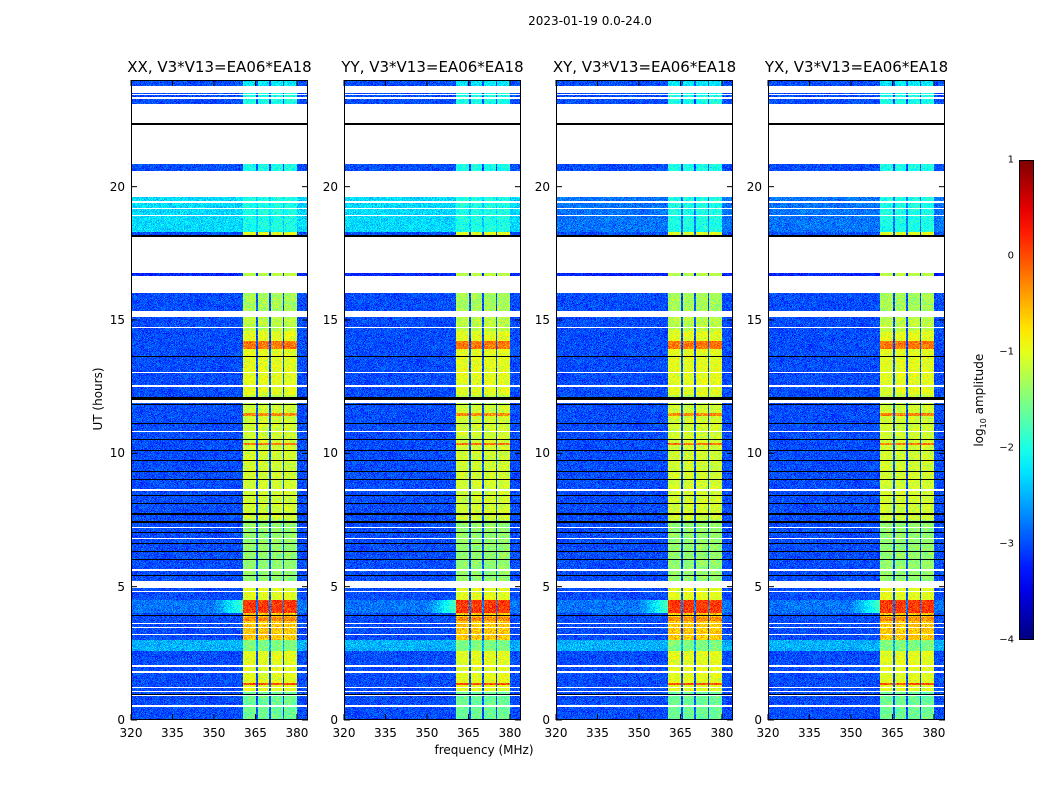  Describe the element at coordinates (644, 67) in the screenshot. I see `panel-title: XY, V3*V13=EA06*EA18` at that location.